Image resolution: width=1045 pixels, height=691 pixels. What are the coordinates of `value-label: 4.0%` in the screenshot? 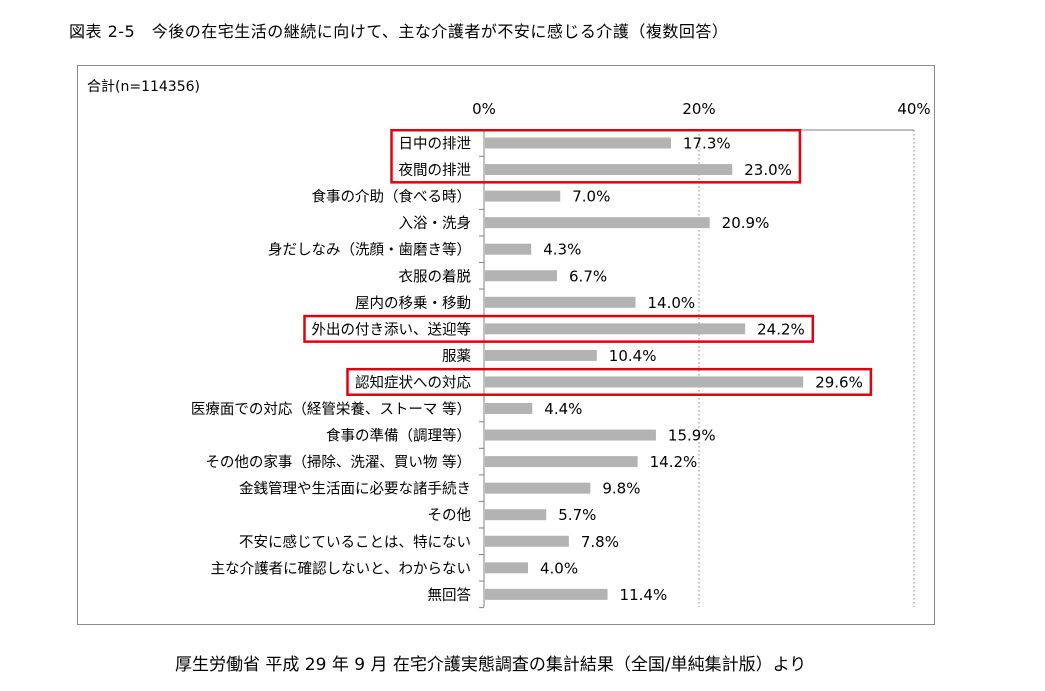 It's located at (559, 568).